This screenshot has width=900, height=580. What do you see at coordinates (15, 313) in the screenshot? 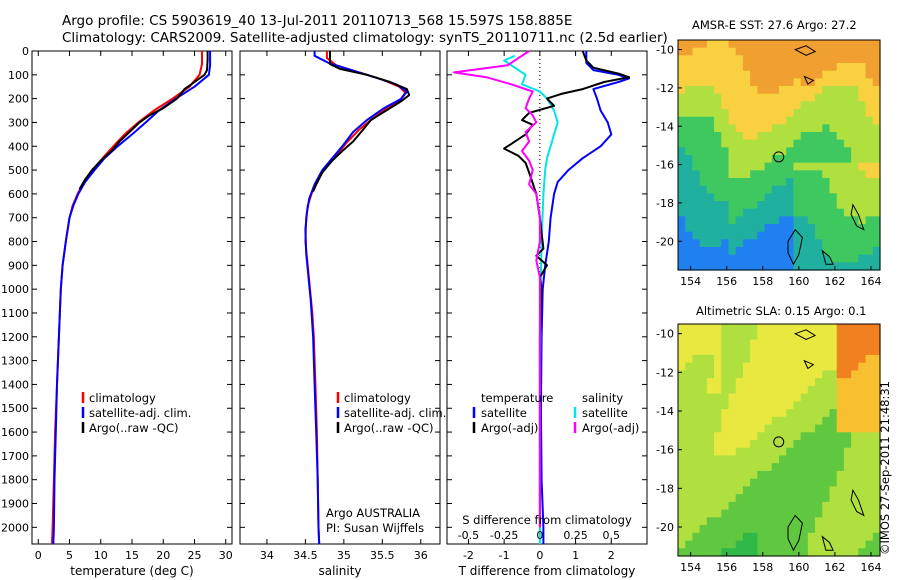
I see `depth-tick-label: 1100` at bounding box center [15, 313].